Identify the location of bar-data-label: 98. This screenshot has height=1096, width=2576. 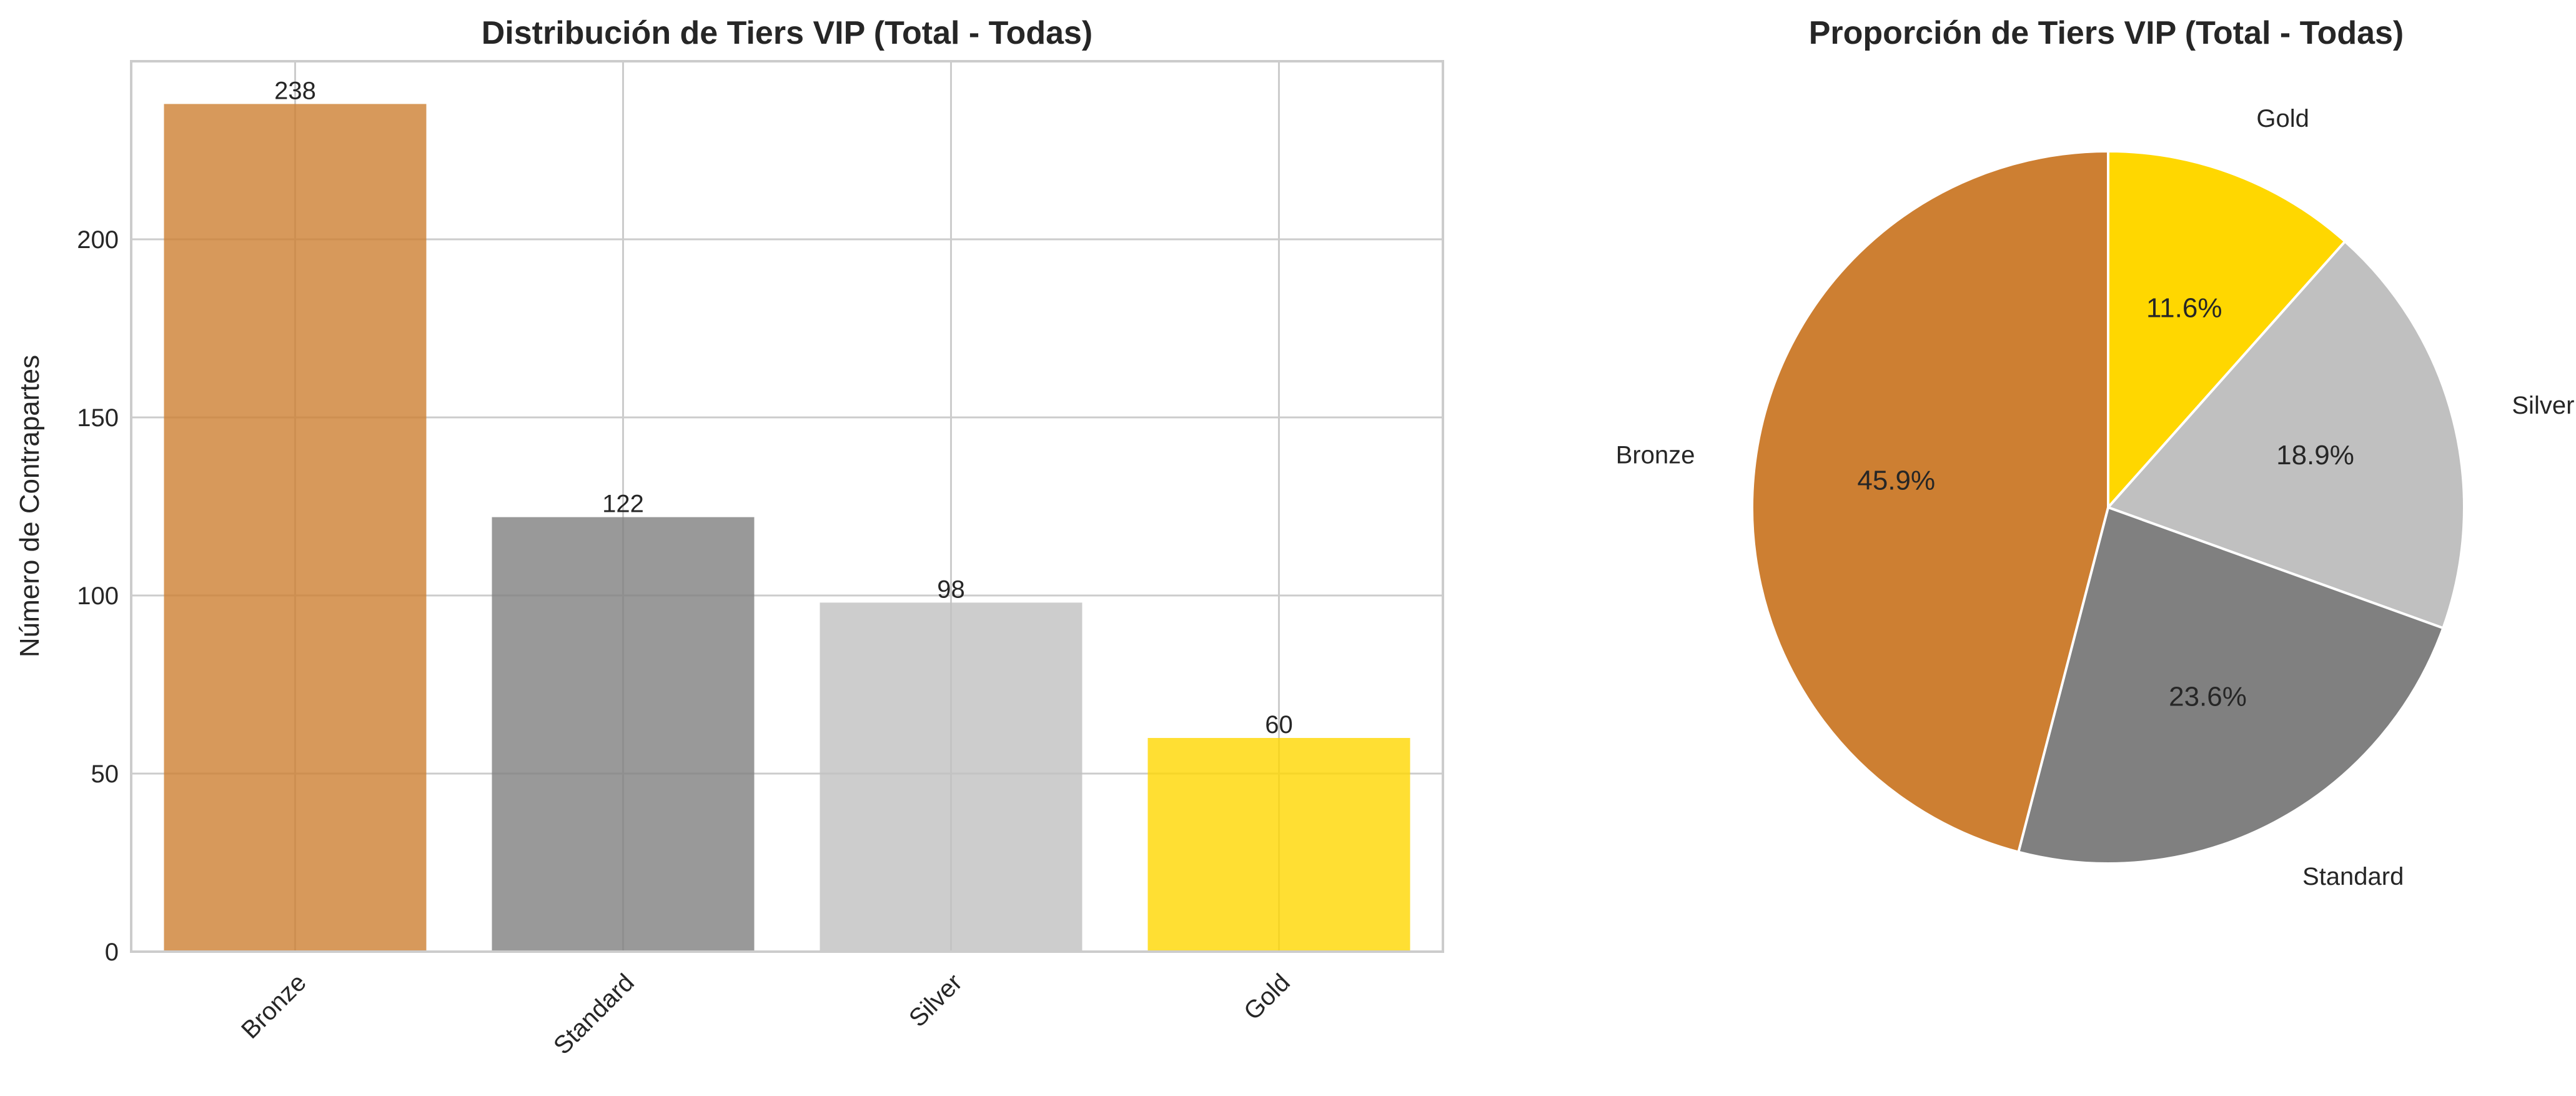
(951, 589).